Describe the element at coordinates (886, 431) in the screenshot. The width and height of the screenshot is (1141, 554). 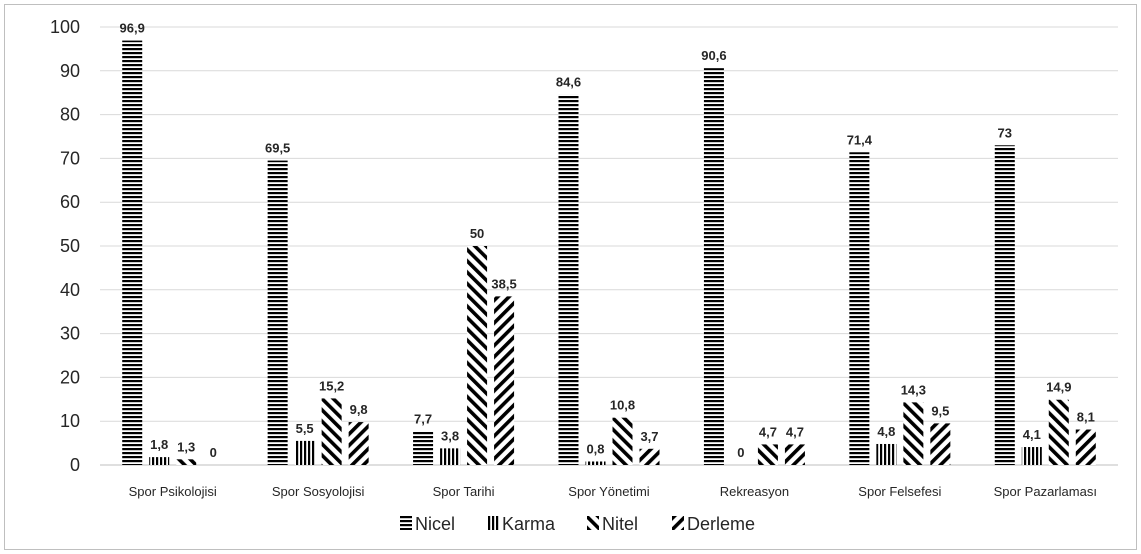
I see `data-label: 4,8` at that location.